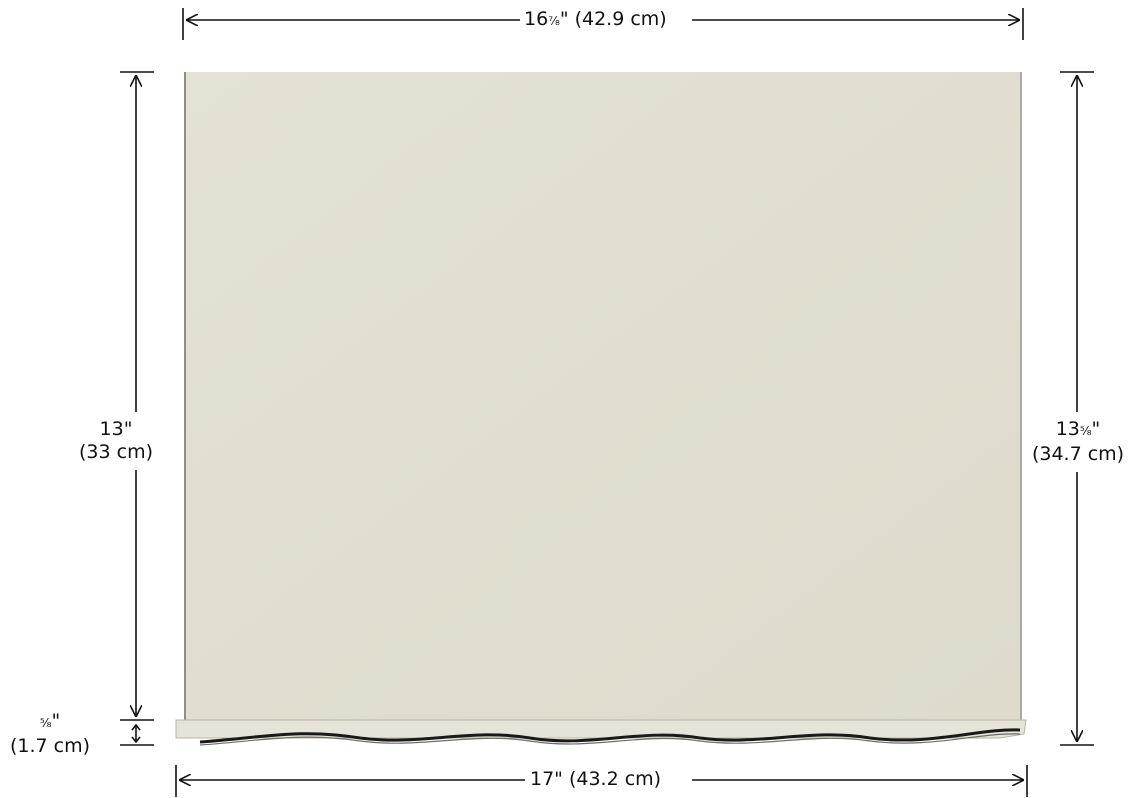 The height and width of the screenshot is (798, 1130). Describe the element at coordinates (137, 734) in the screenshot. I see `valance-height-dimension` at that location.